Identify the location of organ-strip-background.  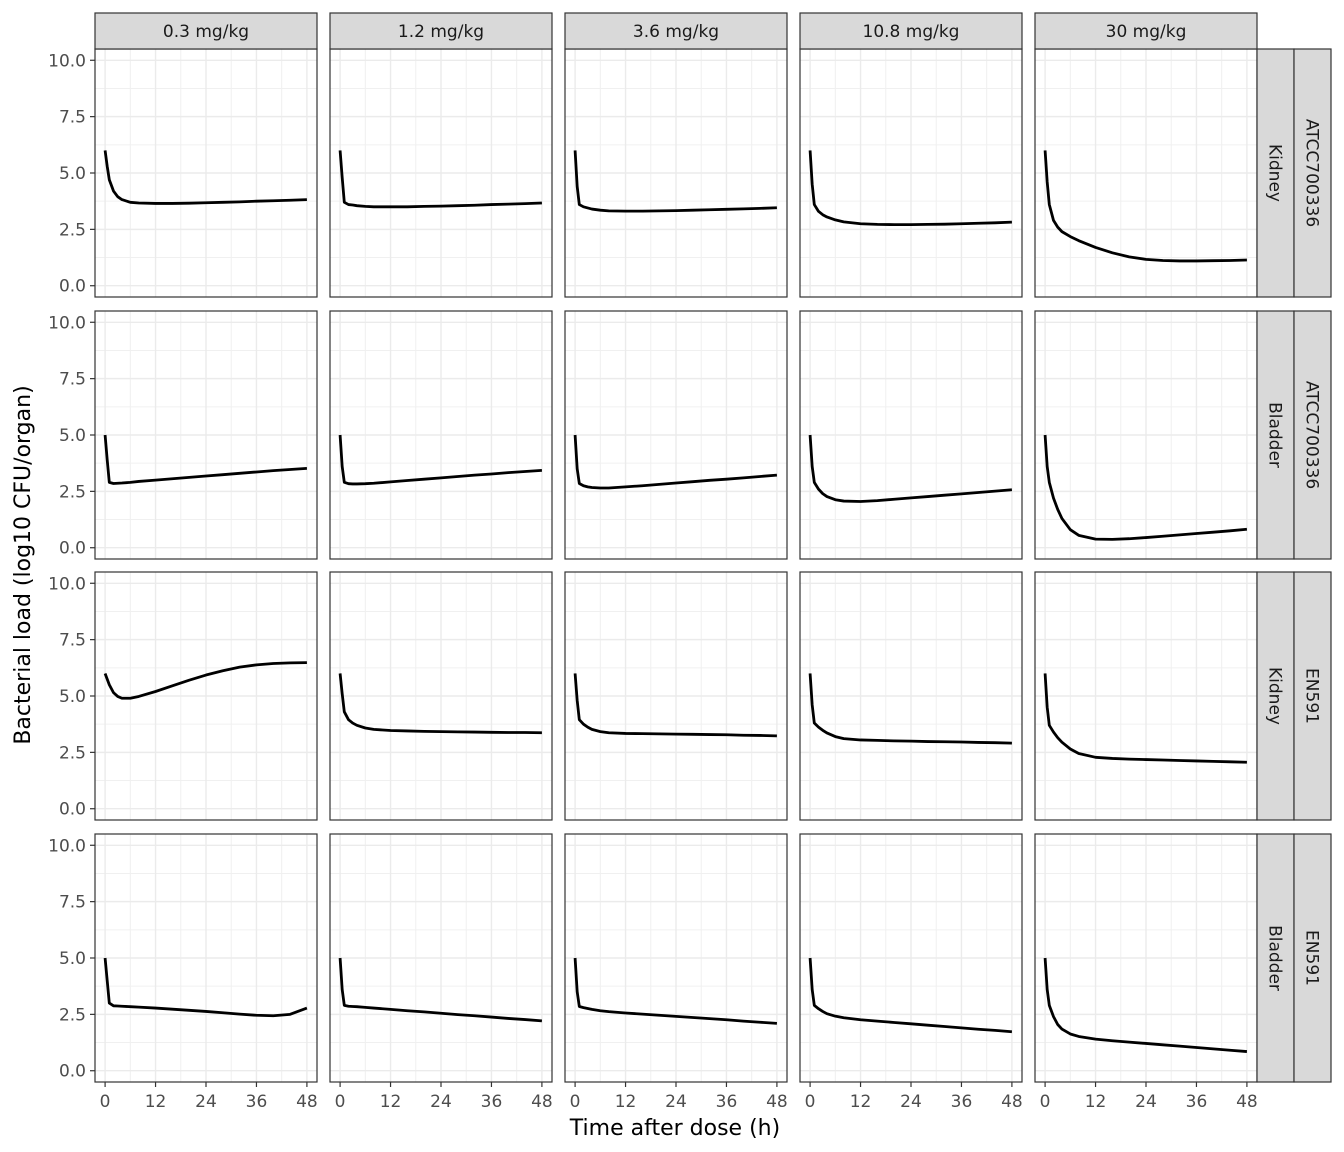
(1275, 958).